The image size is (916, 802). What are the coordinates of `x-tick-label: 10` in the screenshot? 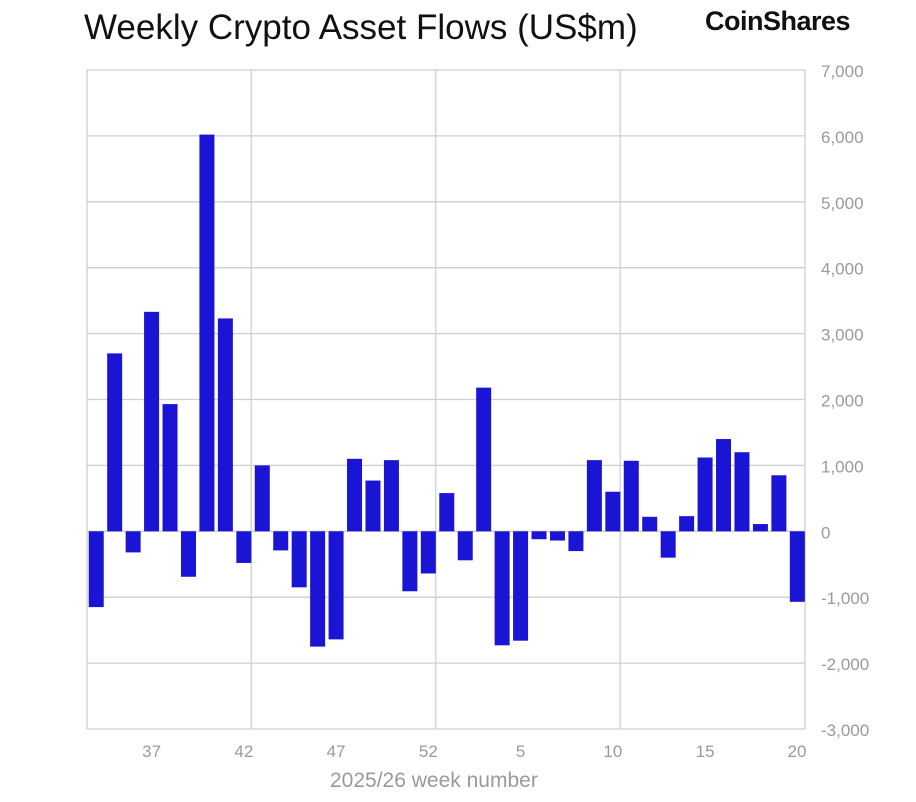 It's located at (612, 751).